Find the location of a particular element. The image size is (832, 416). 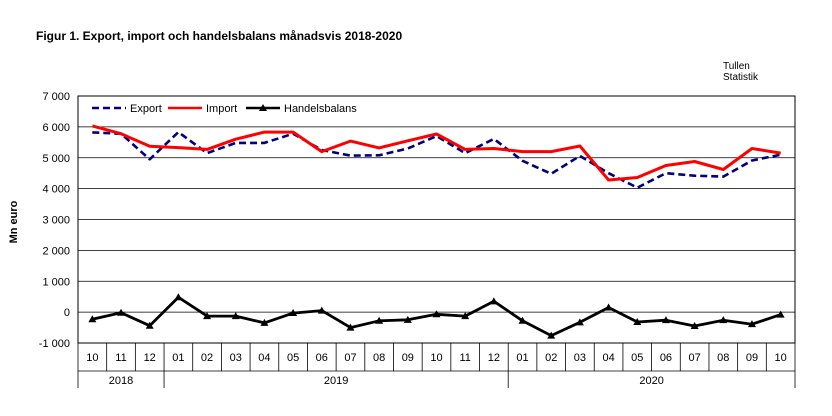

y-tick-label: 7 000 is located at coordinates (56, 97).